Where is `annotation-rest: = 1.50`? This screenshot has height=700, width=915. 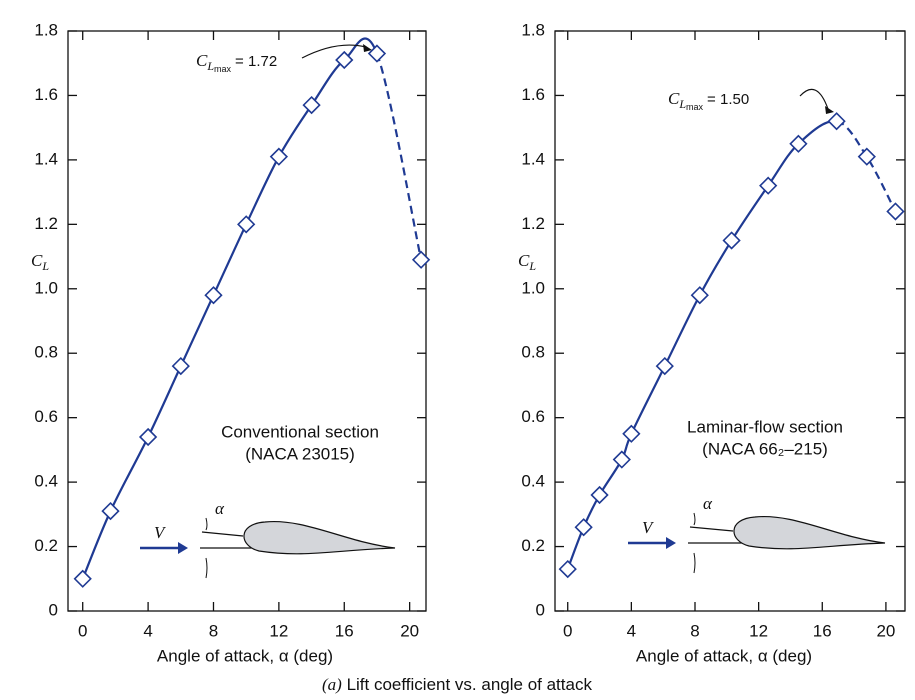 annotation-rest: = 1.50 is located at coordinates (728, 99).